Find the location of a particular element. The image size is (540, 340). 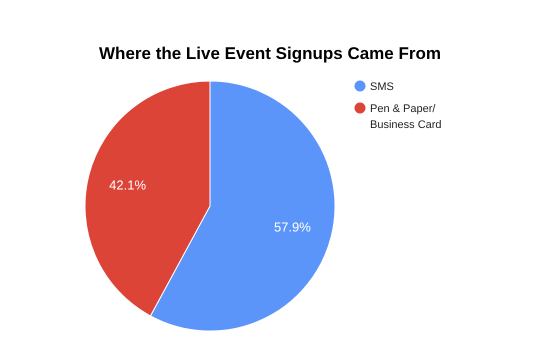

data-label: 42.1% is located at coordinates (127, 185).